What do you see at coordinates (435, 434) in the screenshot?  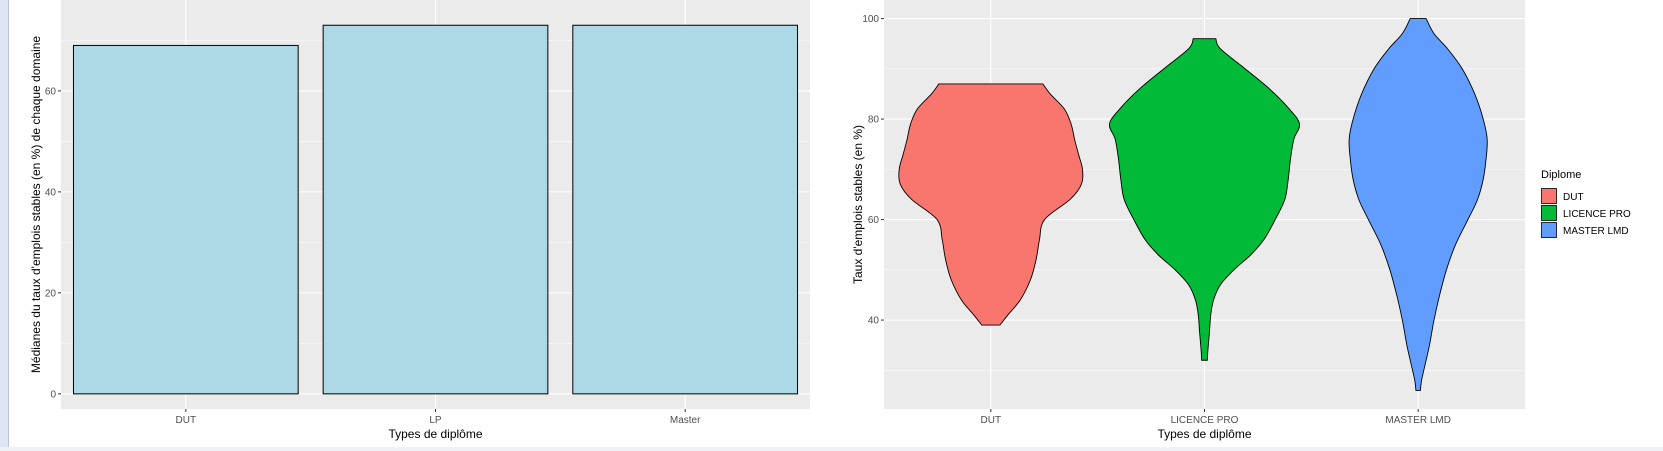 I see `bar-chart-x-axis-title: Types de diplôme` at bounding box center [435, 434].